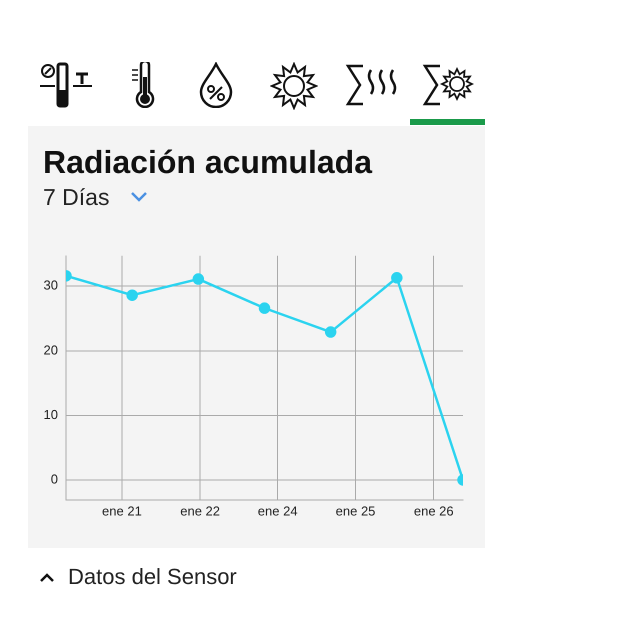  What do you see at coordinates (122, 510) in the screenshot?
I see `x-tick-label: ene 21` at bounding box center [122, 510].